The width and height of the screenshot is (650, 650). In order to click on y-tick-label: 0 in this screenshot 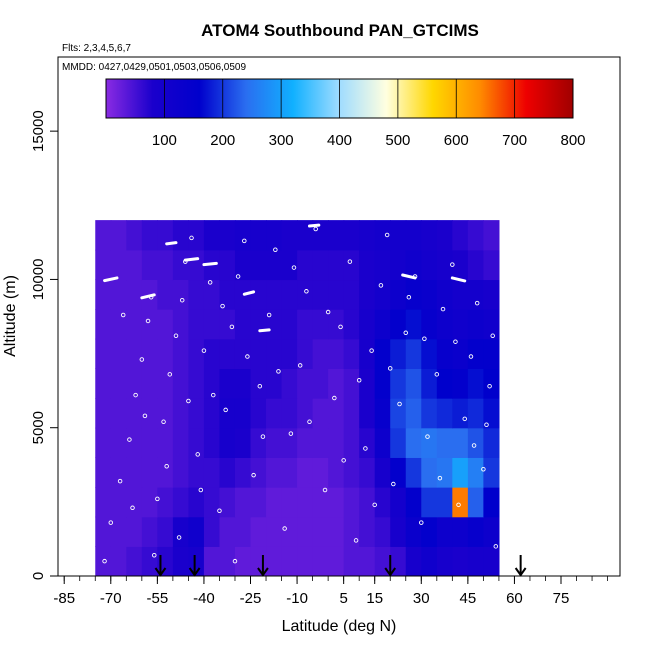, I will do `click(38, 576)`.